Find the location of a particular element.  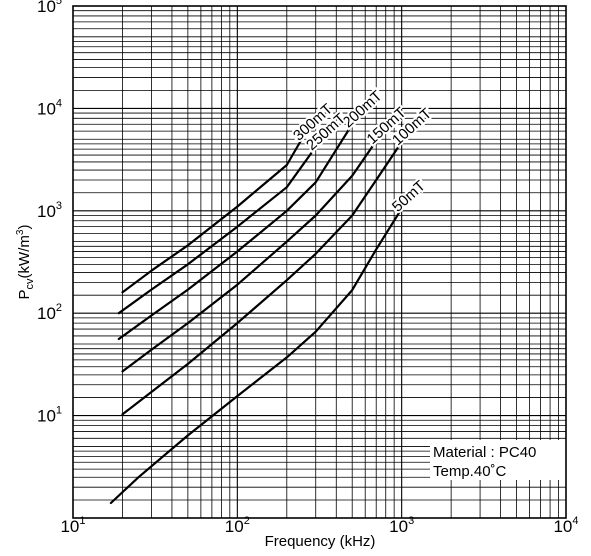

x-tick-label: 10² is located at coordinates (237, 525).